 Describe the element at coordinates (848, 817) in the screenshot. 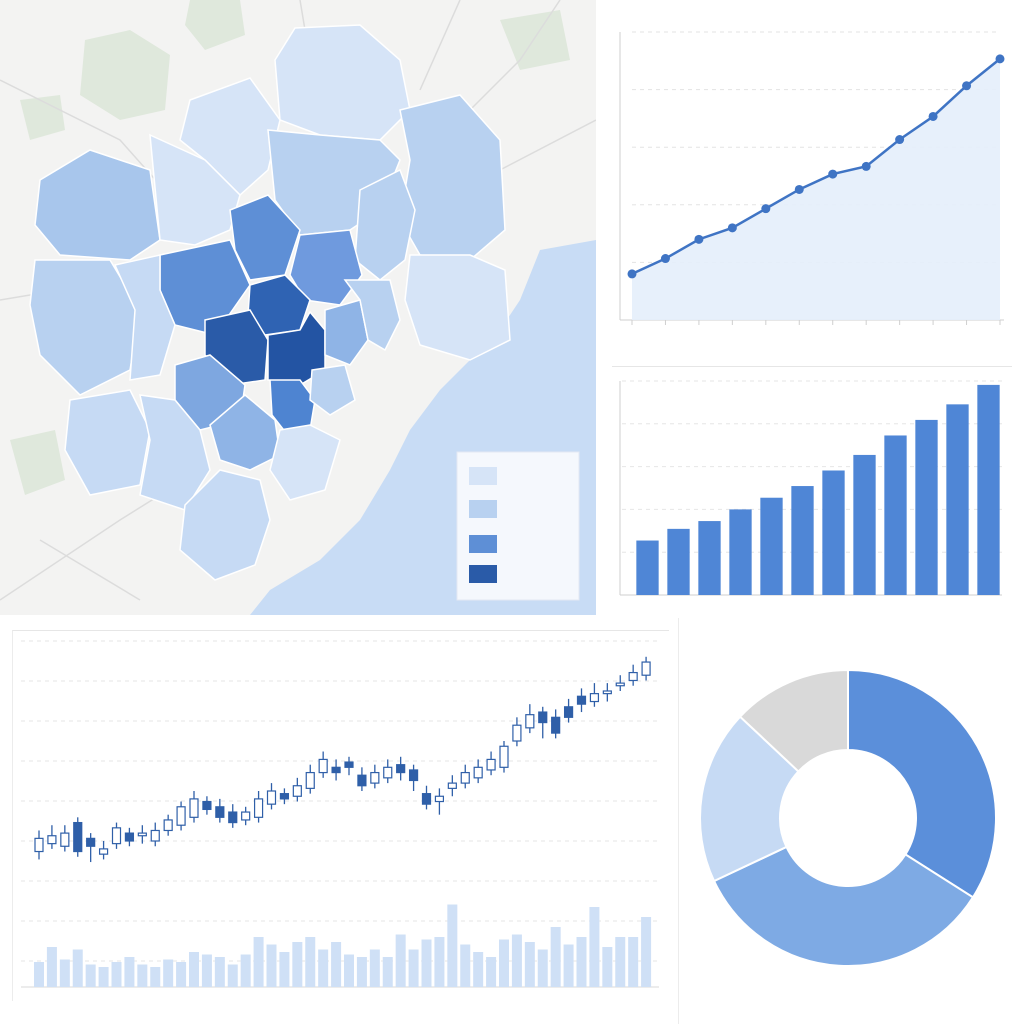

I see `donut-chart-canvas` at that location.